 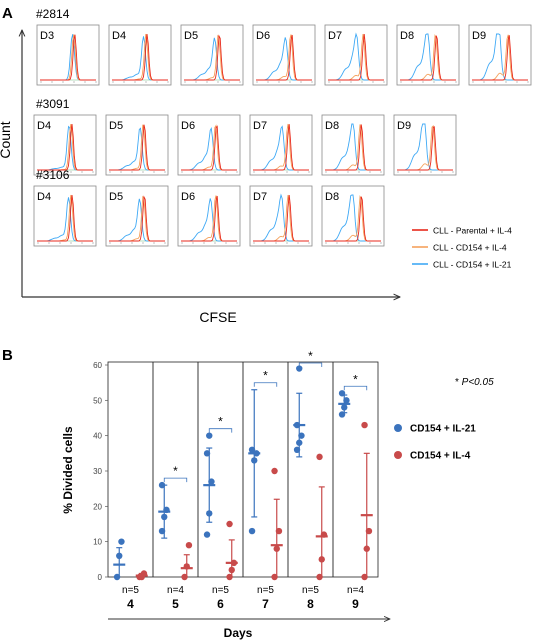 I want to click on patient-id: #3106, so click(x=53, y=175).